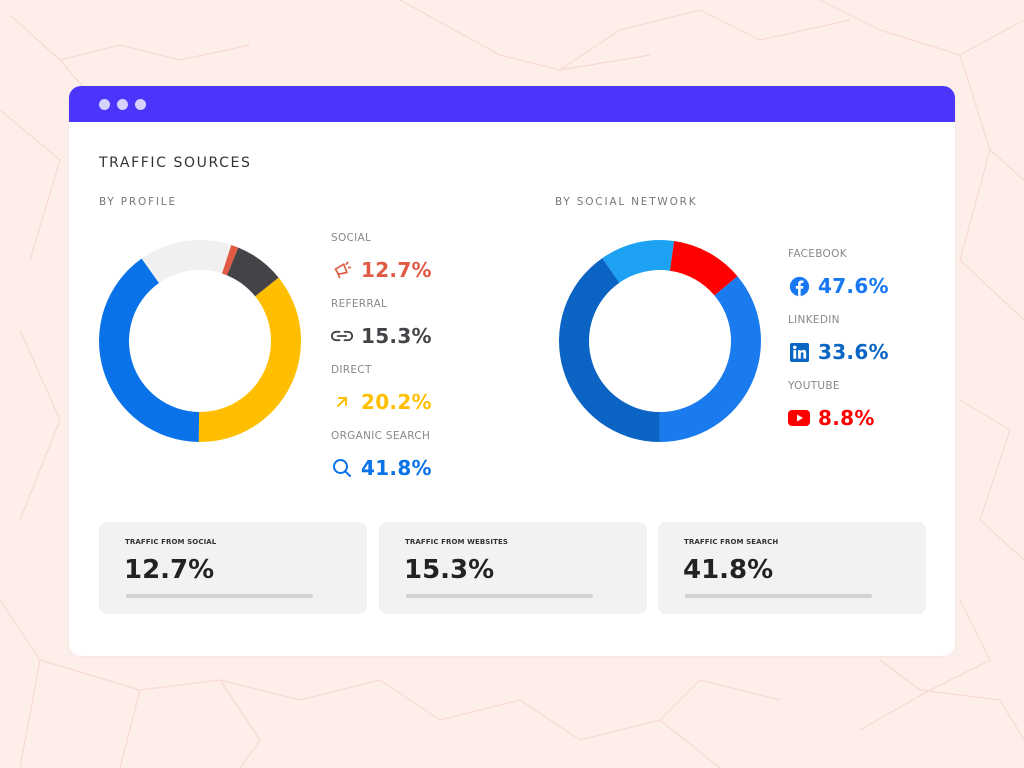 The image size is (1024, 768). What do you see at coordinates (728, 570) in the screenshot?
I see `card-value: 41.8%` at bounding box center [728, 570].